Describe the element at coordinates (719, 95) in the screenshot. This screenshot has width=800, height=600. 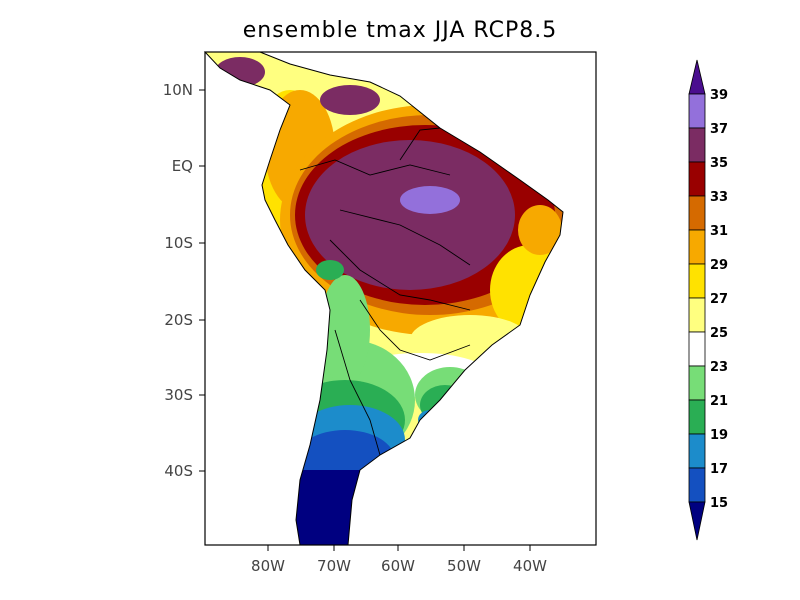
I see `colorbar-label: 39` at that location.